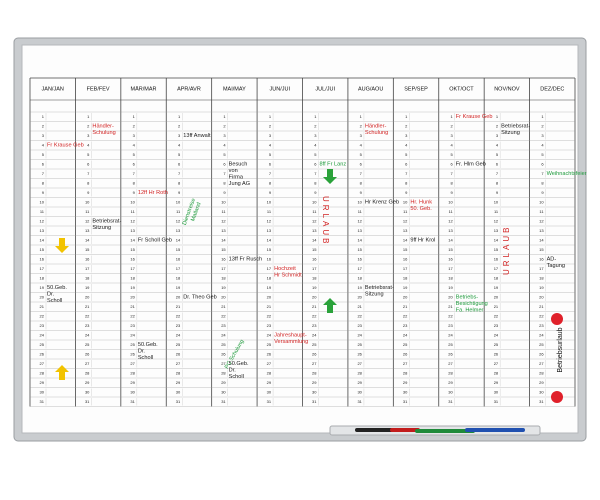 The width and height of the screenshot is (600, 500). What do you see at coordinates (106, 222) in the screenshot?
I see `note: Betriebsrat-` at bounding box center [106, 222].